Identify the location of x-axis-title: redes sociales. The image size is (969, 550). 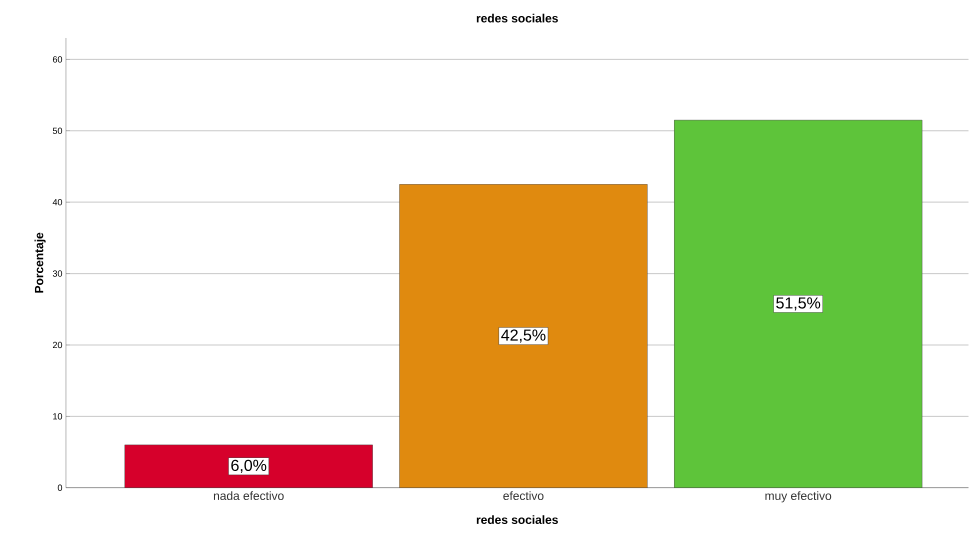
(517, 519).